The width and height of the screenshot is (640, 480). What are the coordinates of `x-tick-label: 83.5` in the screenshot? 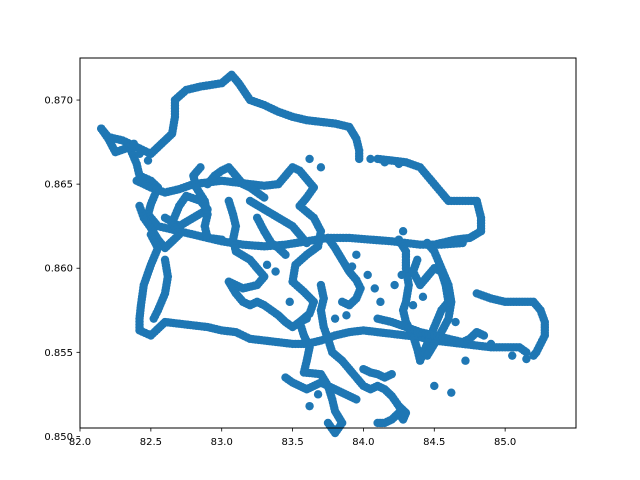 It's located at (292, 442).